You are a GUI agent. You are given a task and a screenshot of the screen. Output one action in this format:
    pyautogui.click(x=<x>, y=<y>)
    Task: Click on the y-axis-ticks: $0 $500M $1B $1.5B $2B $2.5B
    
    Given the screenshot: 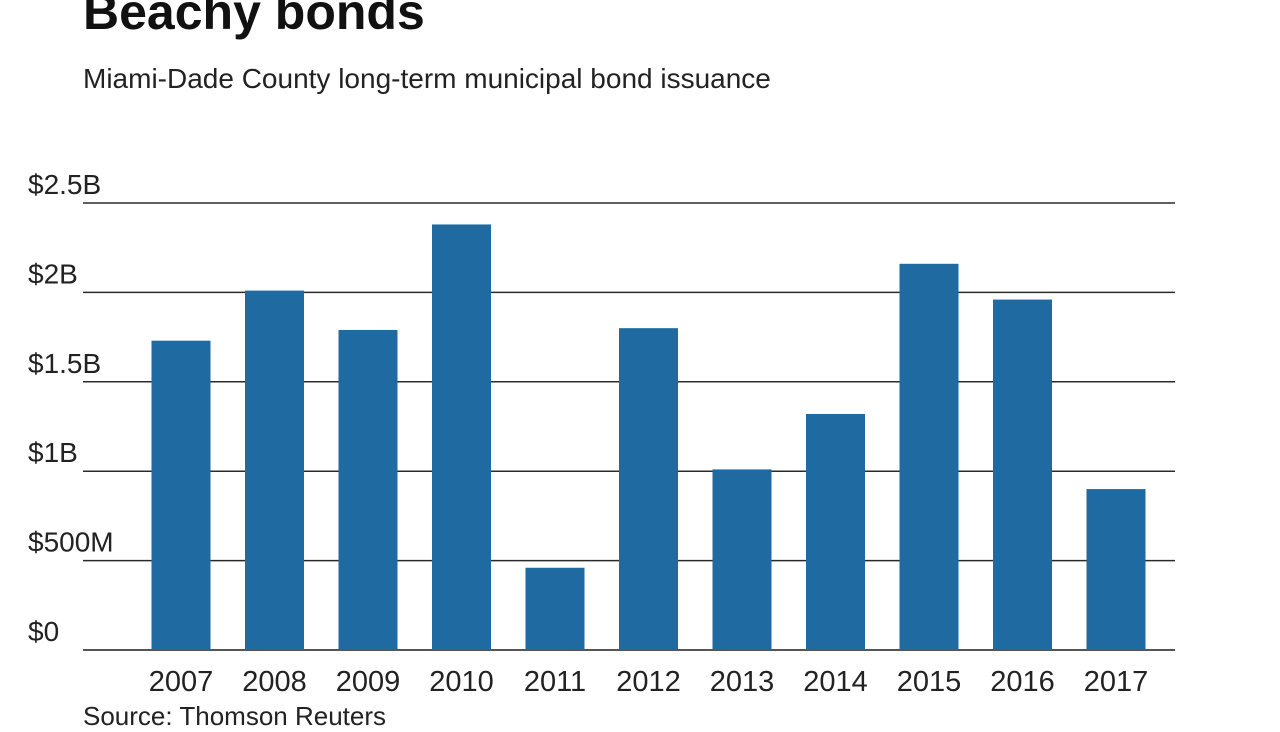 What is the action you would take?
    pyautogui.click(x=69, y=406)
    